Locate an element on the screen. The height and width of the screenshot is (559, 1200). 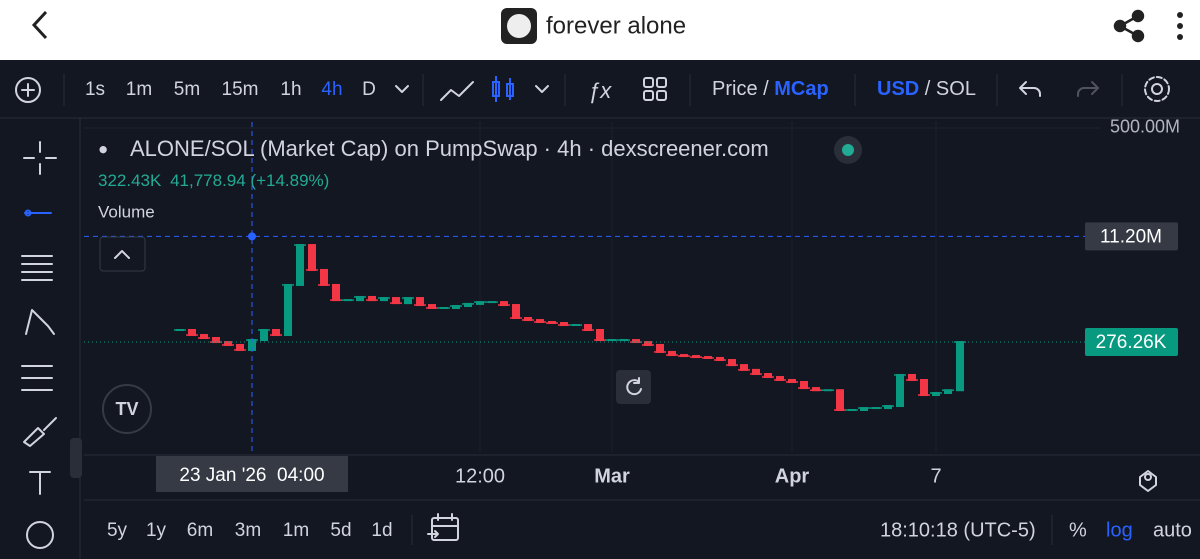
log-toggle: log is located at coordinates (1119, 530).